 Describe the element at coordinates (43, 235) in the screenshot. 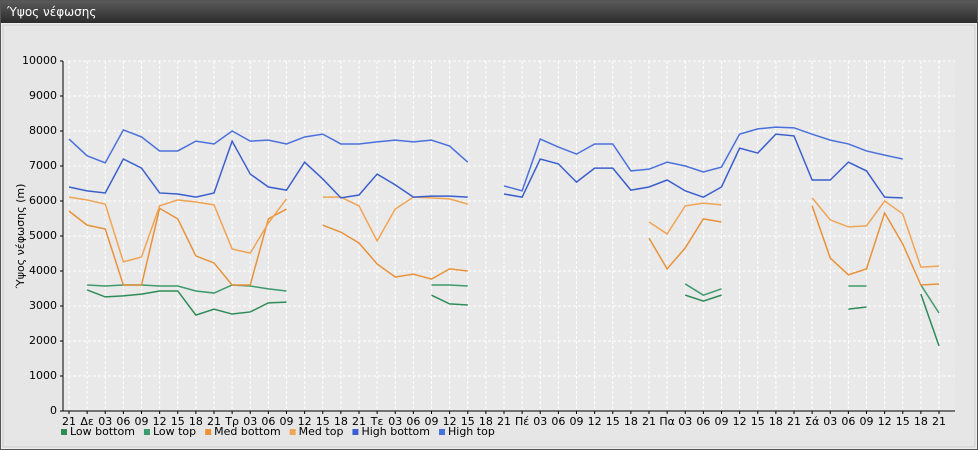

I see `y-tick-label: 5000` at that location.